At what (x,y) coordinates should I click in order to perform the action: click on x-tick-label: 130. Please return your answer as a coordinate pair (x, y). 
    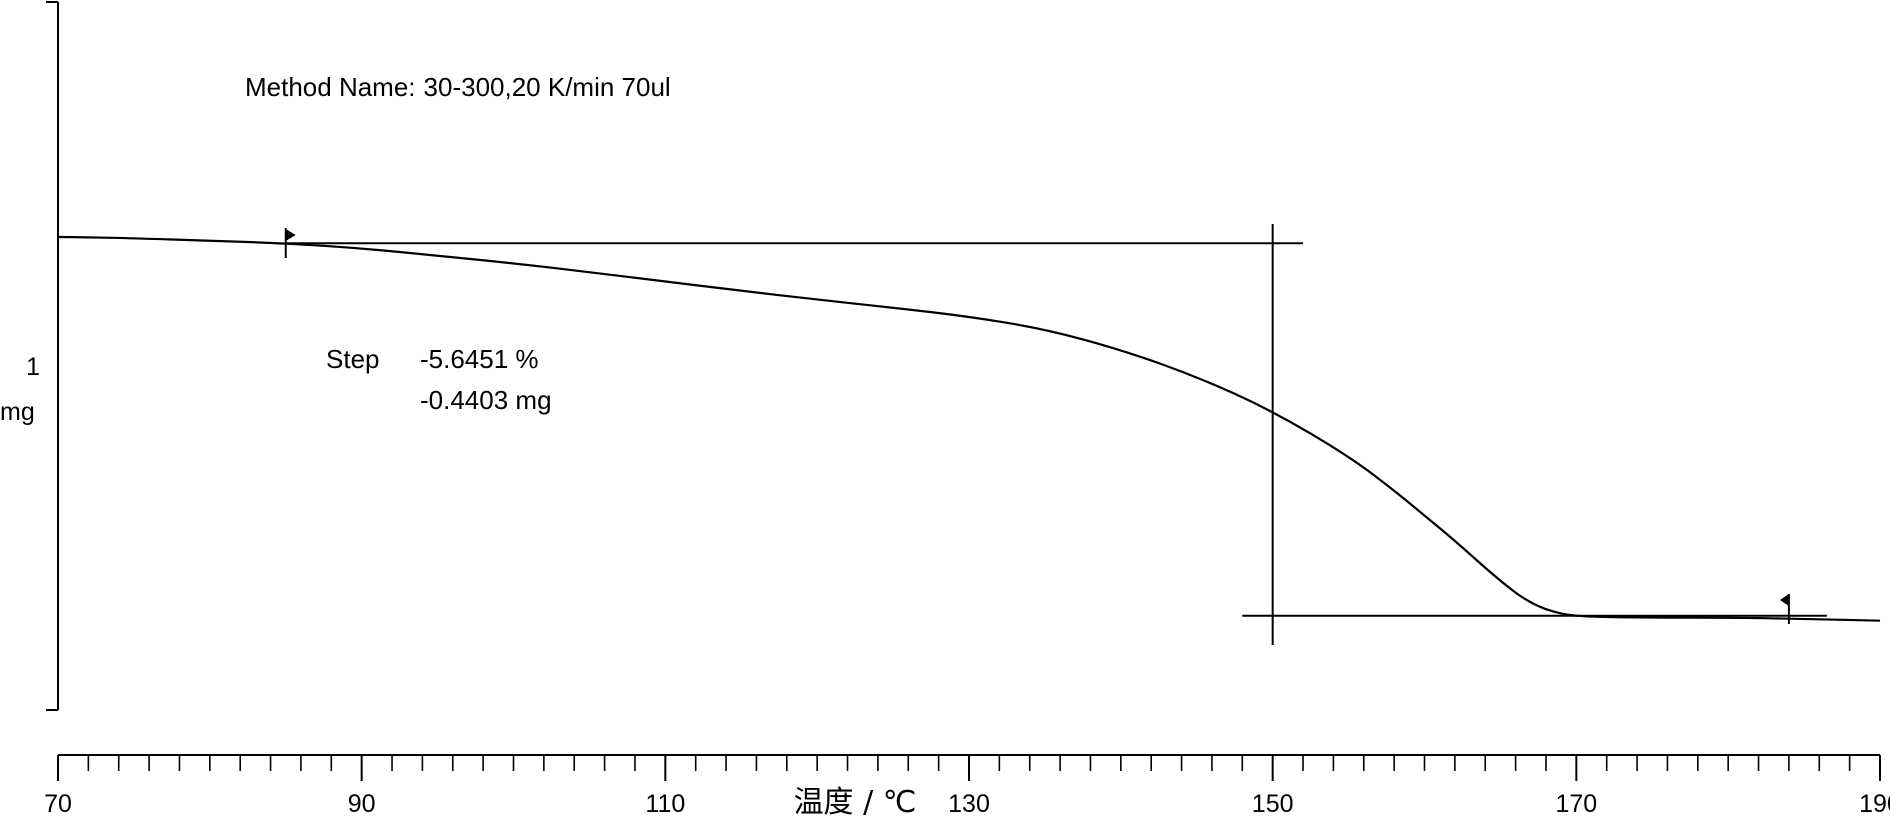
    Looking at the image, I should click on (969, 803).